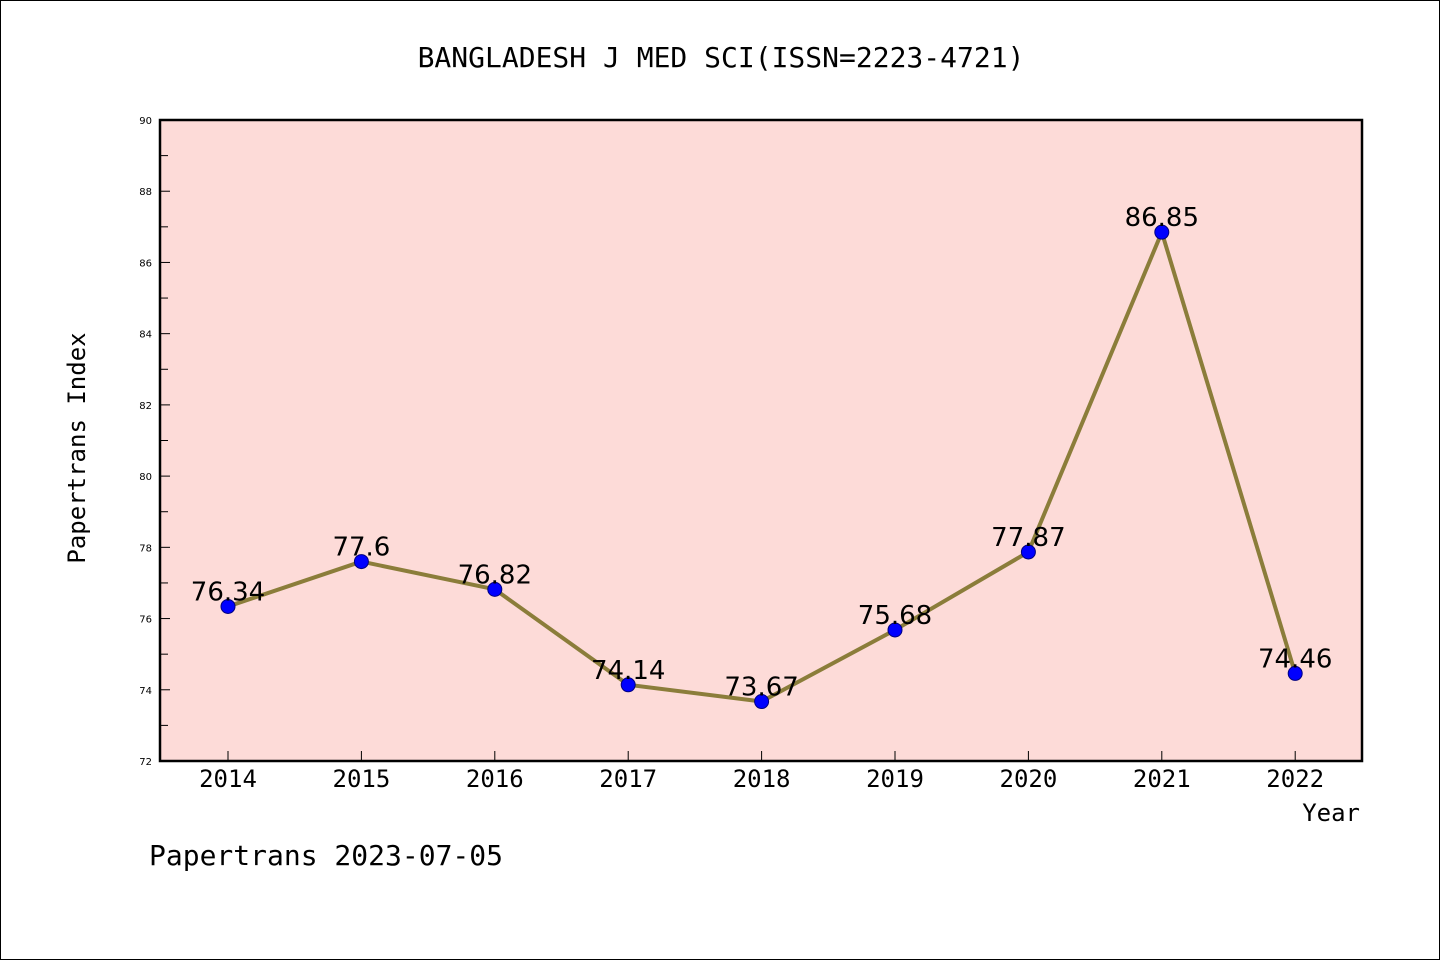  Describe the element at coordinates (495, 779) in the screenshot. I see `x-tick-label: 2016` at that location.